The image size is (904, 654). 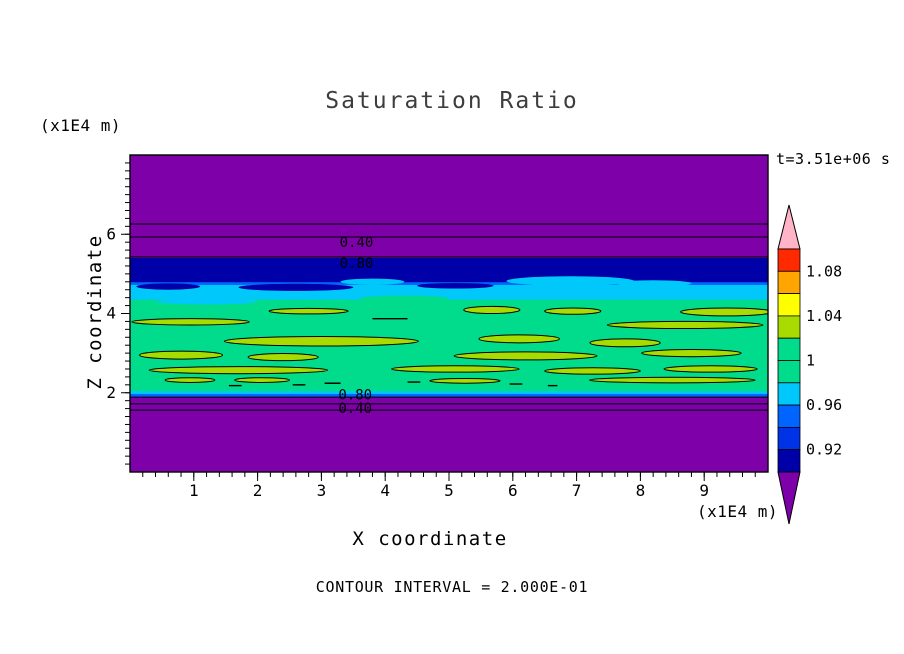 What do you see at coordinates (452, 101) in the screenshot?
I see `chart-title: Saturation Ratio` at bounding box center [452, 101].